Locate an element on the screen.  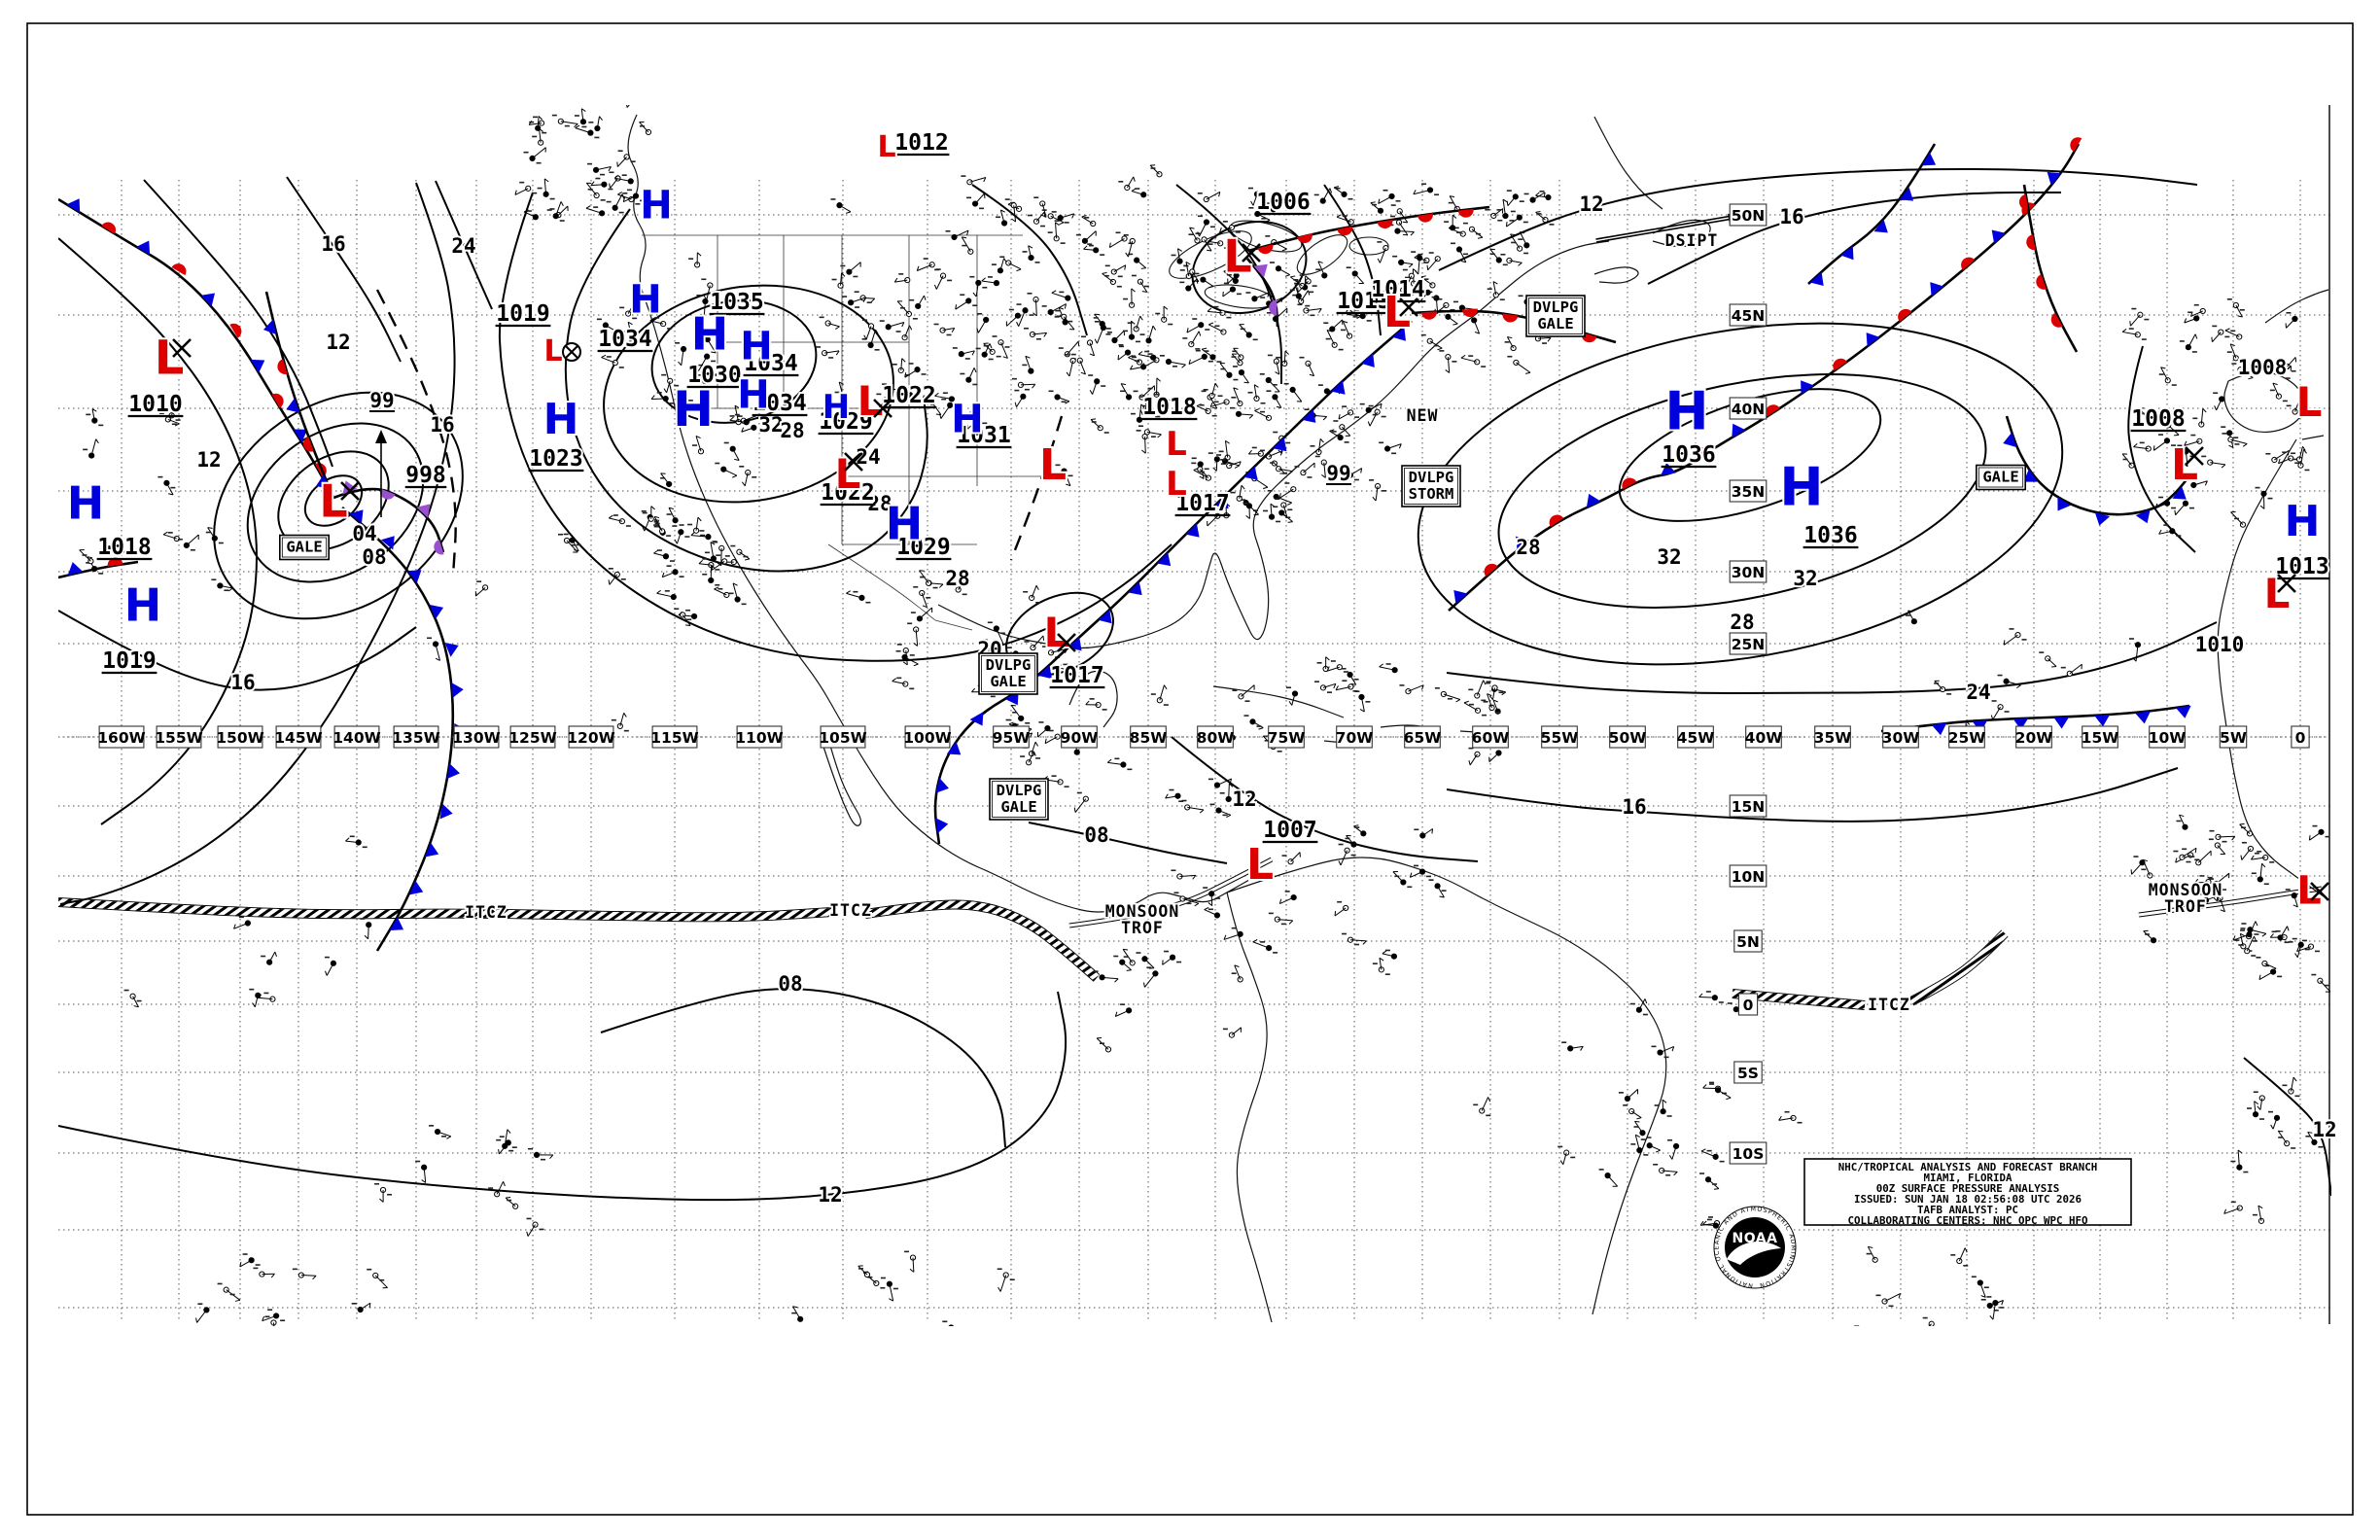
lon-label: 120W is located at coordinates (590, 738).